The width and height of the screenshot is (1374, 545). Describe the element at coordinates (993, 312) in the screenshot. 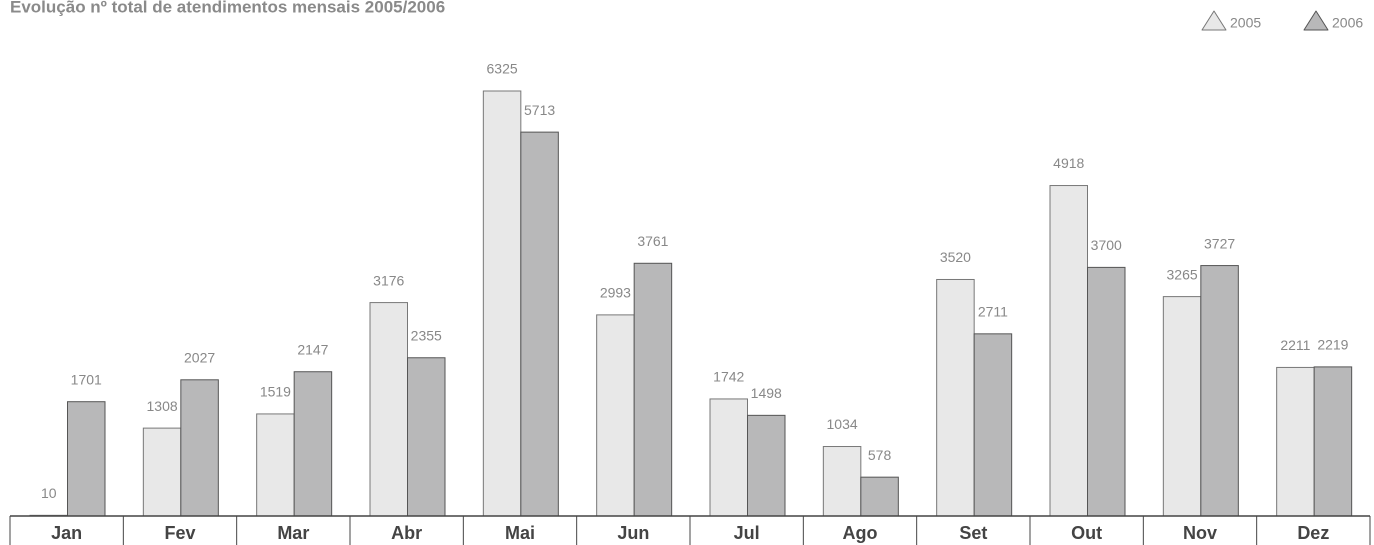

I see `value-label: 2711` at that location.